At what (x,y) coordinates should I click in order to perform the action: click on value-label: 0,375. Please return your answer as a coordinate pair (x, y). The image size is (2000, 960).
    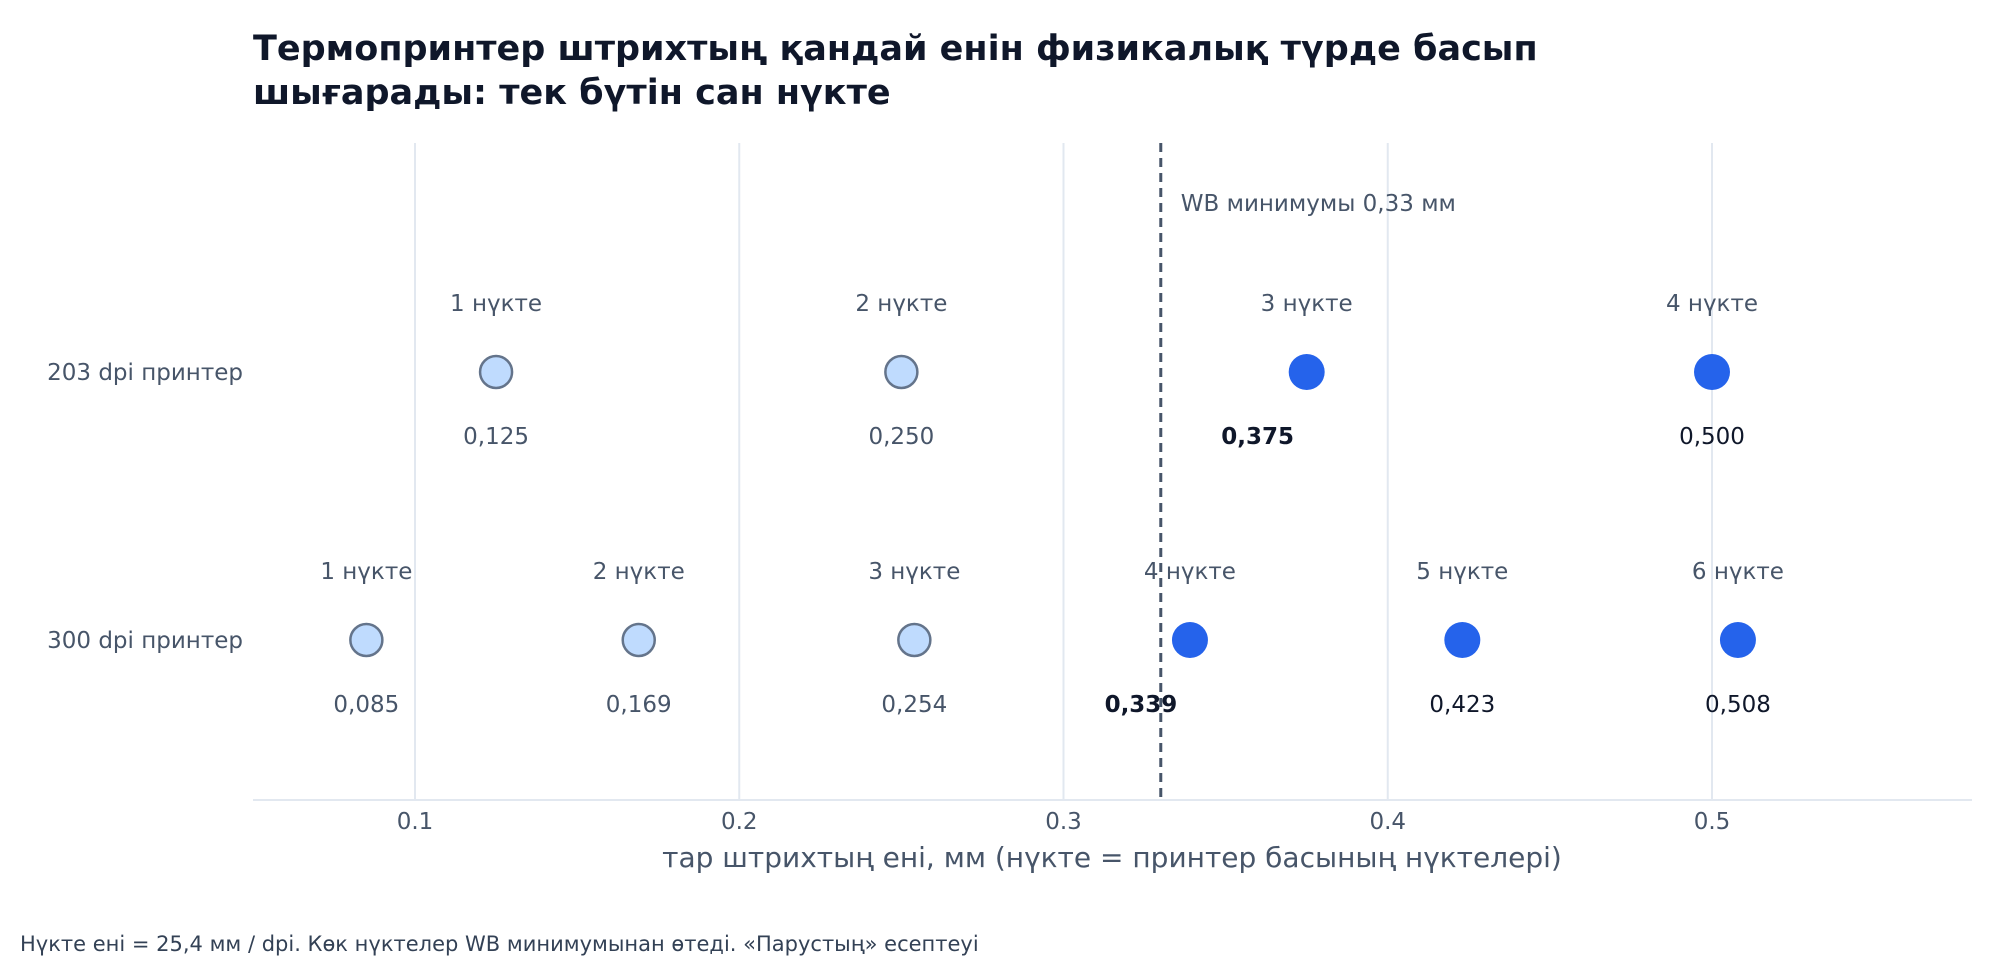
    Looking at the image, I should click on (1257, 437).